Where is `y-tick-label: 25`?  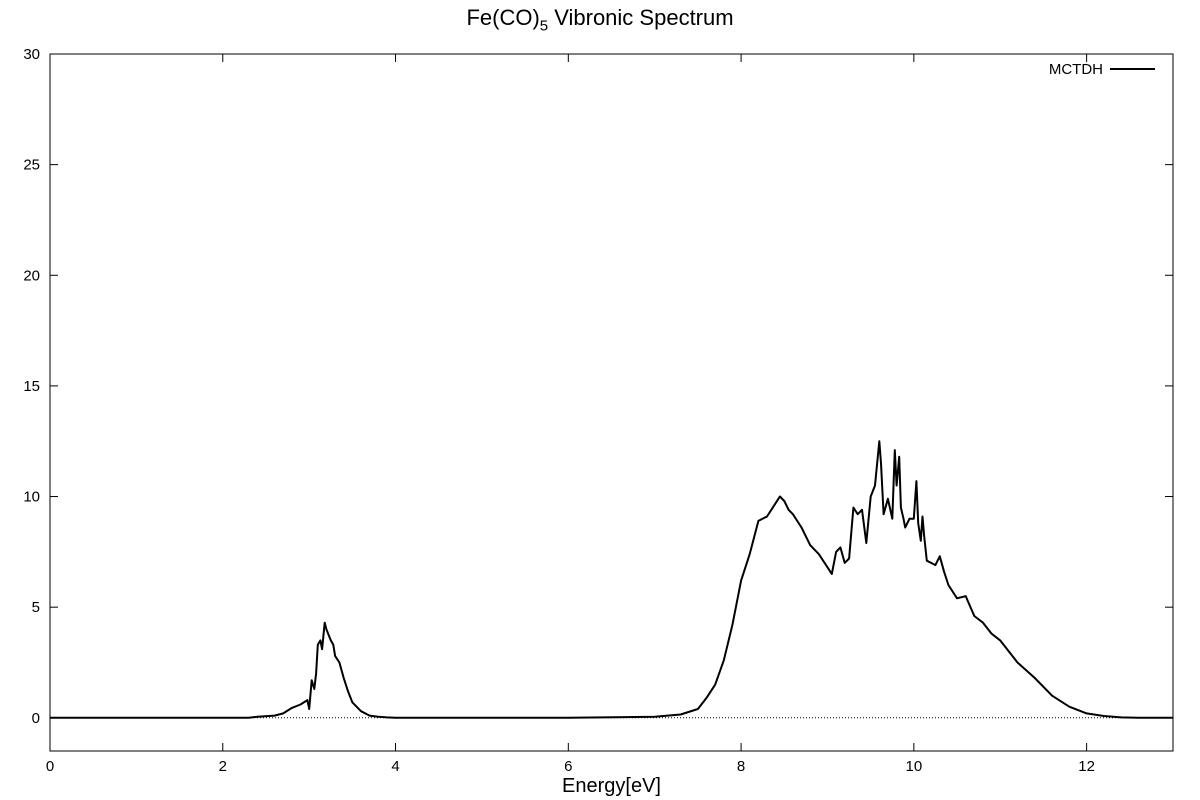
y-tick-label: 25 is located at coordinates (31, 165).